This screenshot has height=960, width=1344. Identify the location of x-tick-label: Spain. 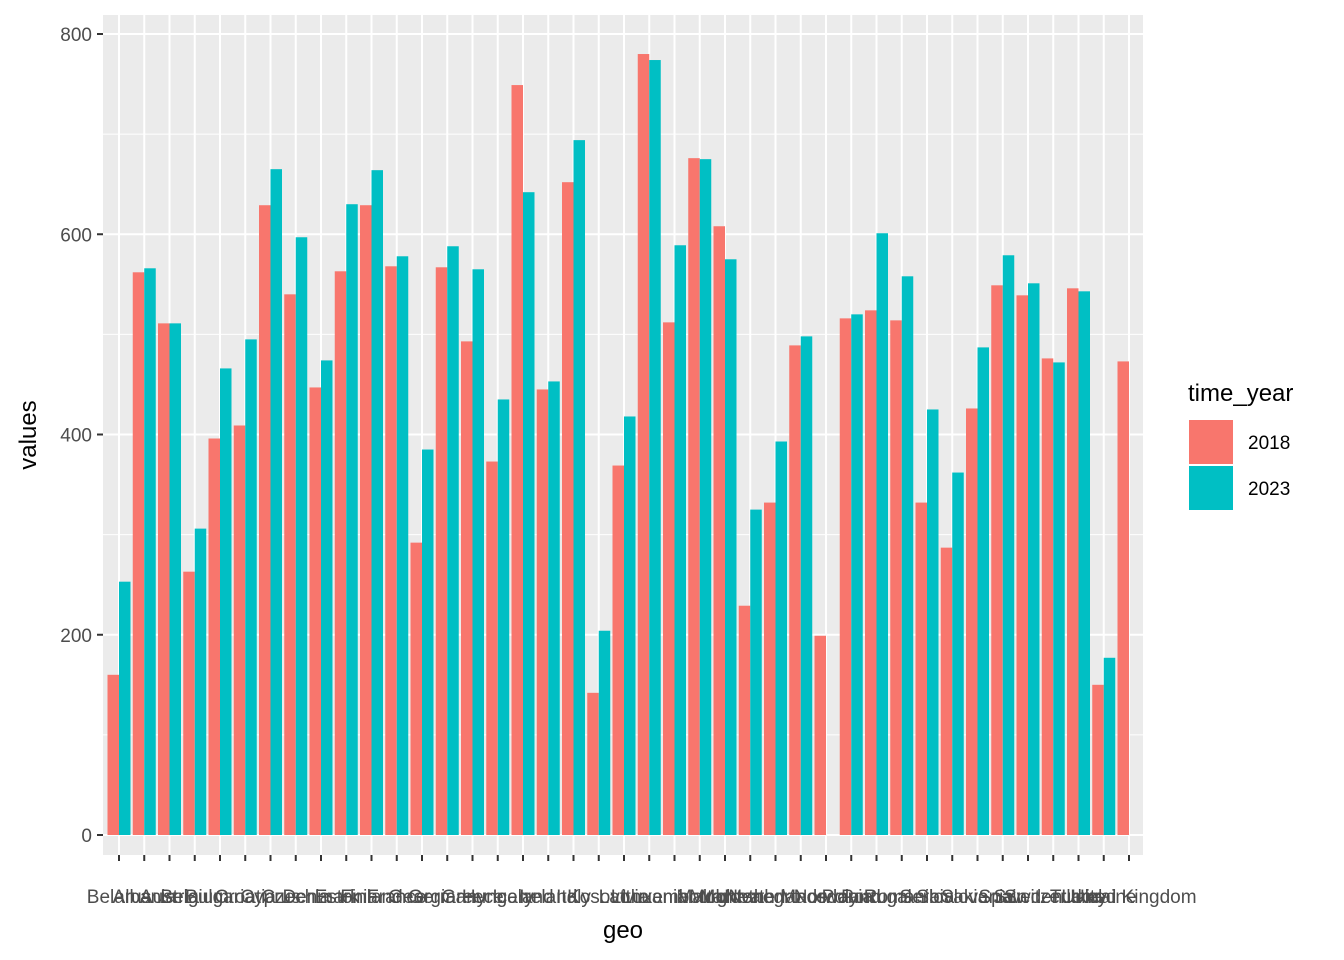
(1002, 897).